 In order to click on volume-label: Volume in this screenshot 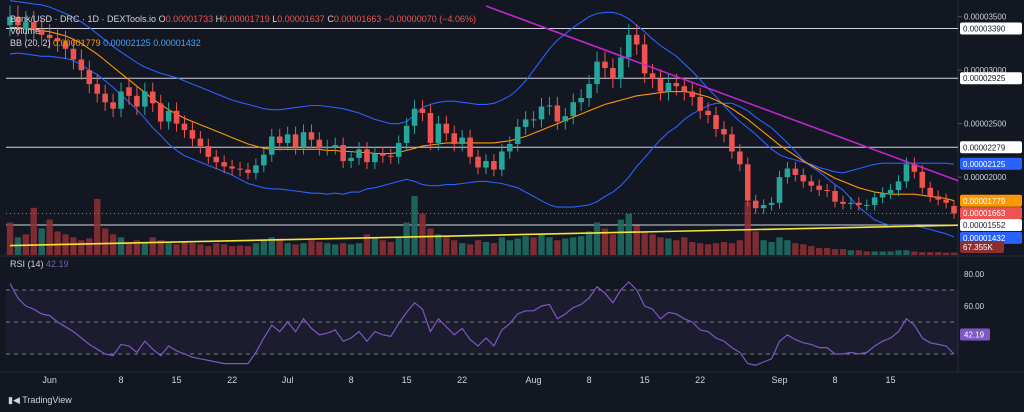, I will do `click(25, 31)`.